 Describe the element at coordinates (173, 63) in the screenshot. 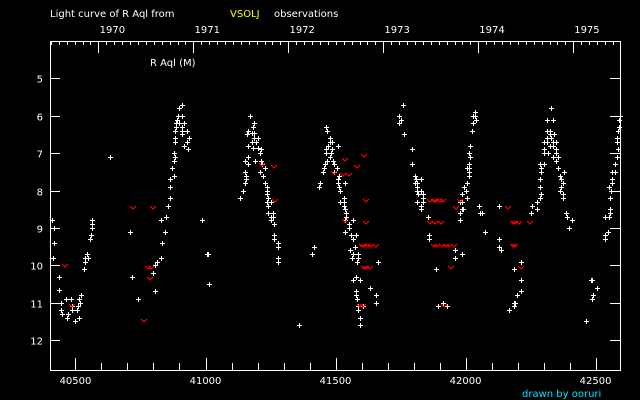

I see `star-label: R Aql (M)` at that location.